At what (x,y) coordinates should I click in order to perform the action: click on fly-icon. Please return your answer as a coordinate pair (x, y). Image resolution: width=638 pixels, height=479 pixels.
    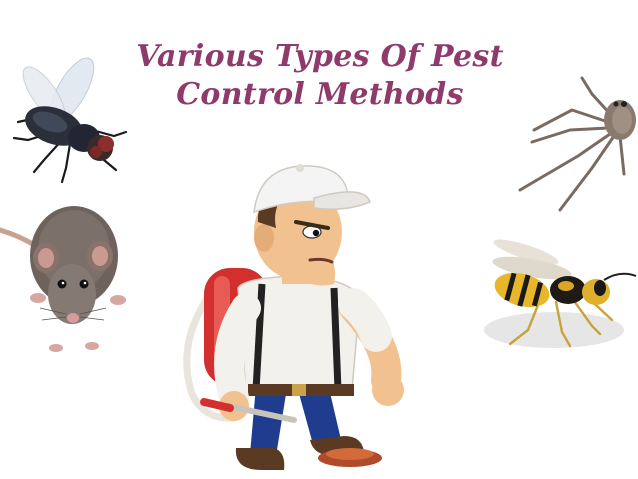
    Looking at the image, I should click on (70, 120).